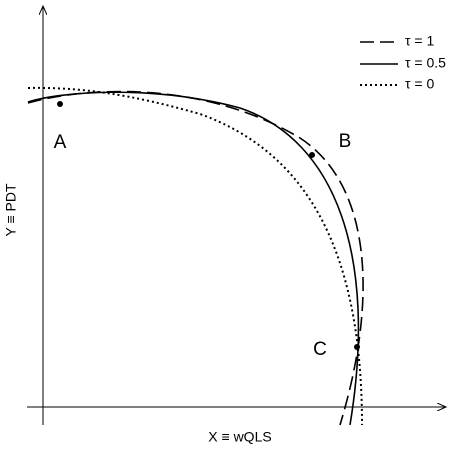 The image size is (459, 449). I want to click on point-label: B, so click(345, 141).